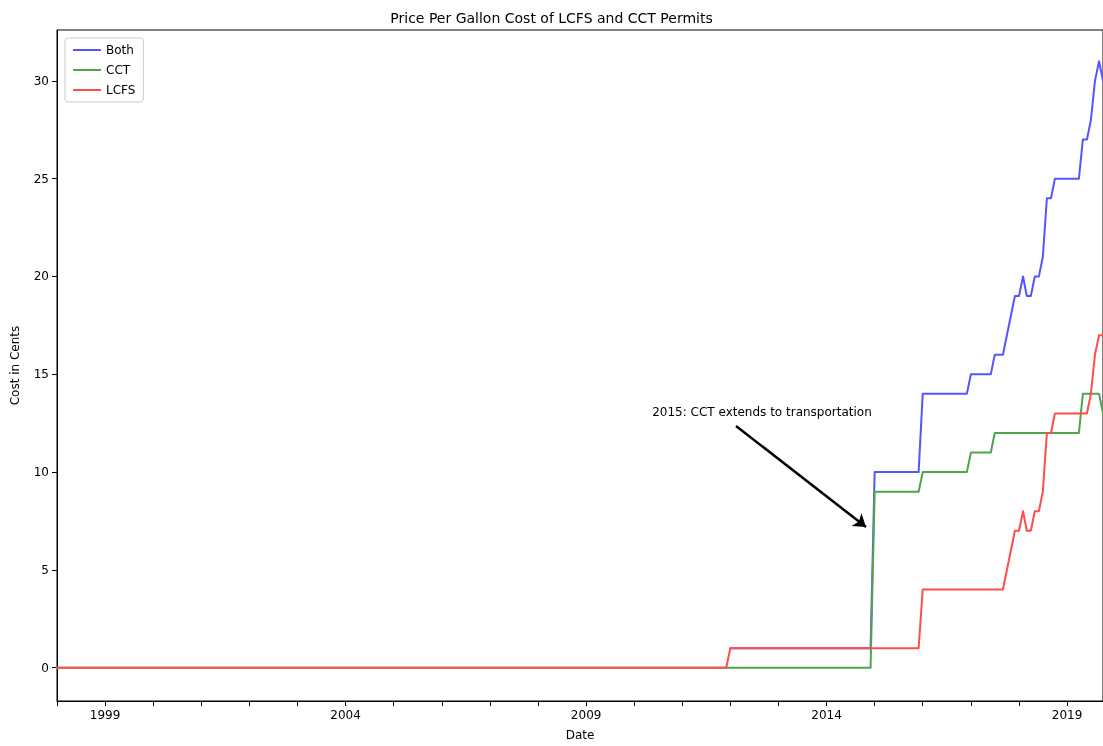 The height and width of the screenshot is (746, 1103). What do you see at coordinates (41, 80) in the screenshot?
I see `y-tick-label: 30` at bounding box center [41, 80].